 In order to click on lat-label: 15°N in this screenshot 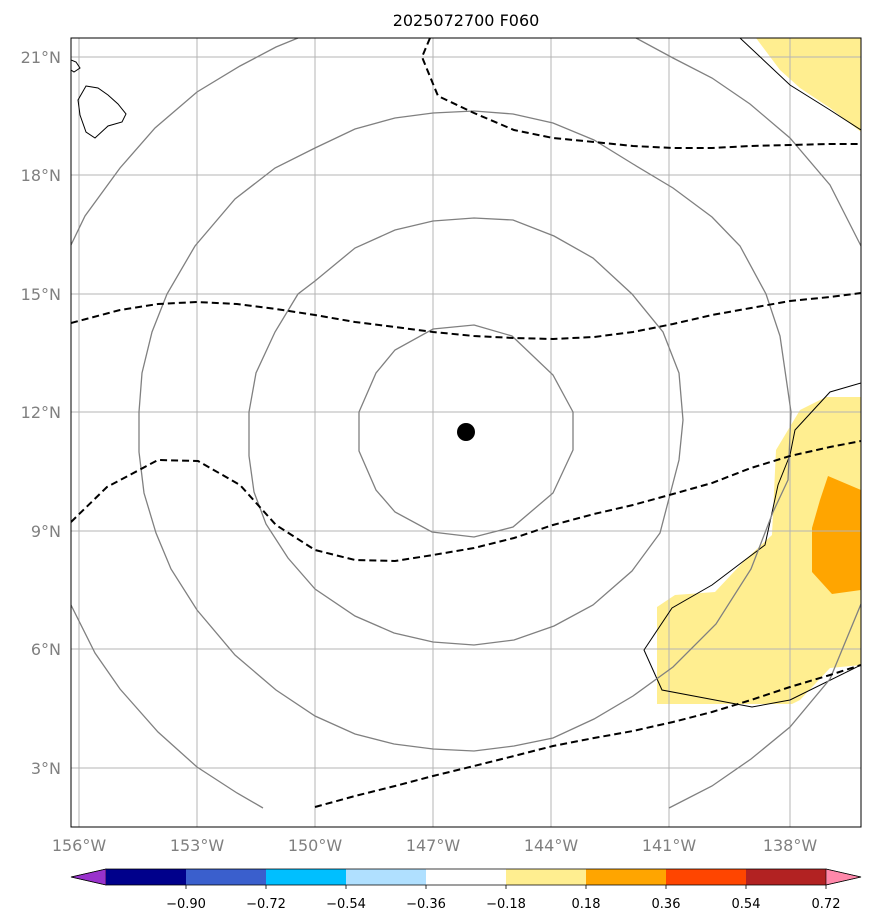, I will do `click(41, 294)`.